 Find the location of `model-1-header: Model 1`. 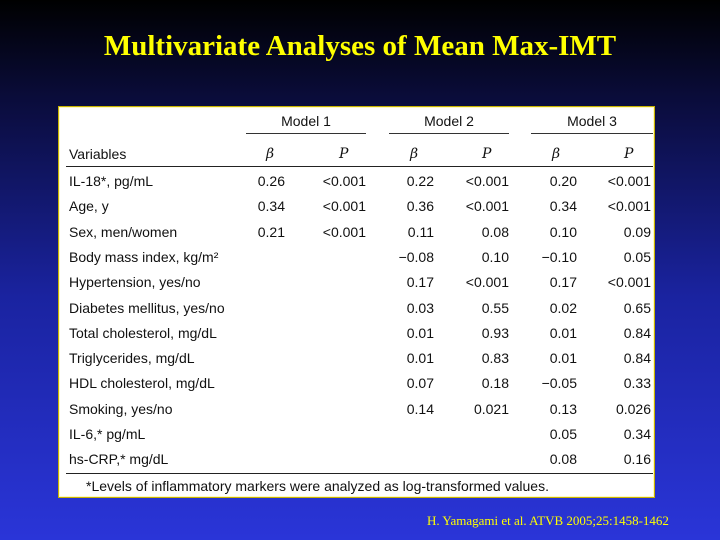

model-1-header: Model 1 is located at coordinates (306, 121).